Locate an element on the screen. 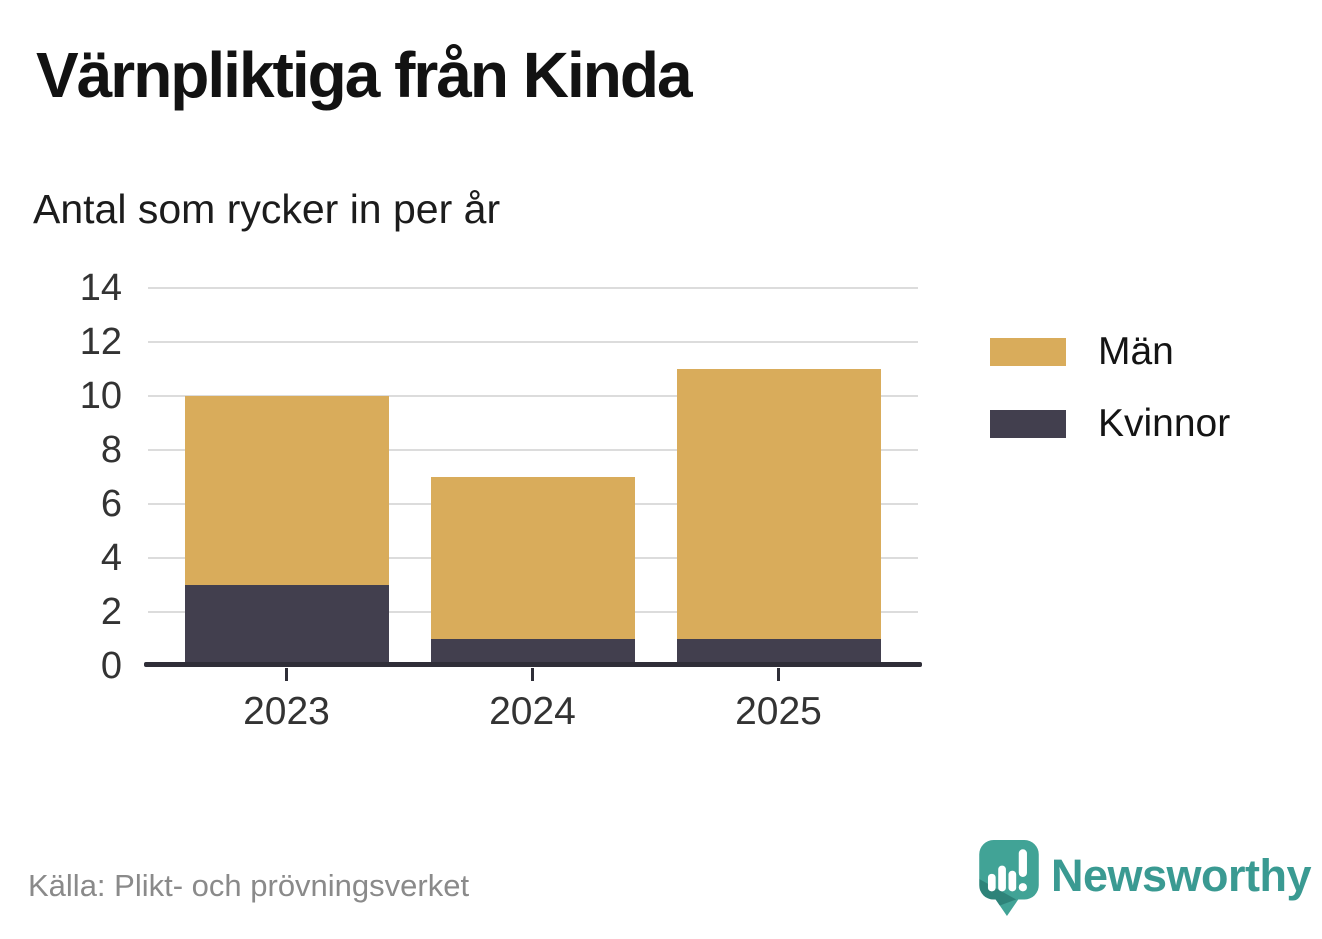  x-axis is located at coordinates (533, 664).